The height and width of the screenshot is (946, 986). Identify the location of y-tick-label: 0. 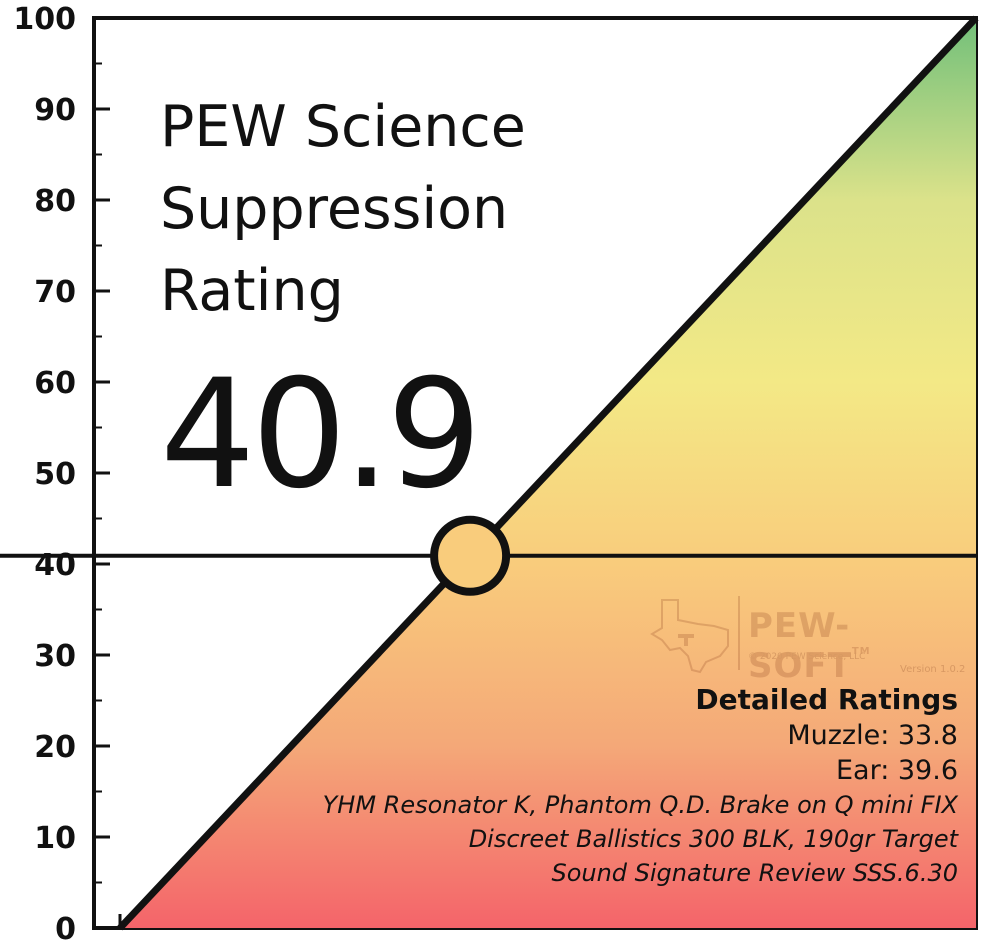
(65, 929).